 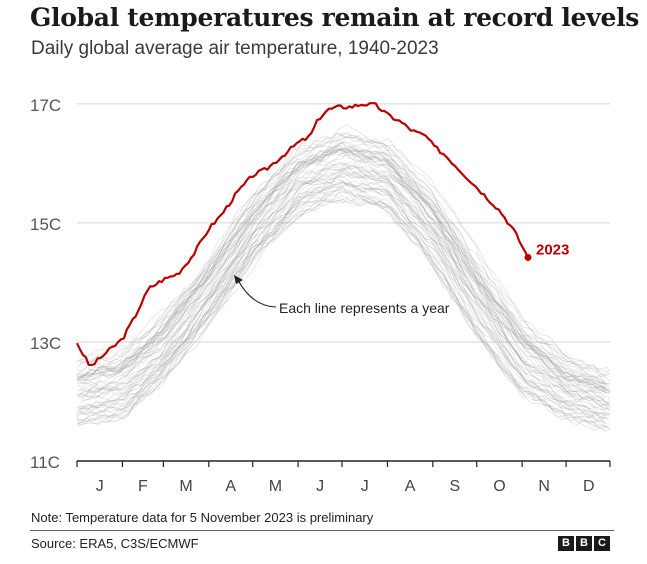 I want to click on footer-divider, so click(x=322, y=530).